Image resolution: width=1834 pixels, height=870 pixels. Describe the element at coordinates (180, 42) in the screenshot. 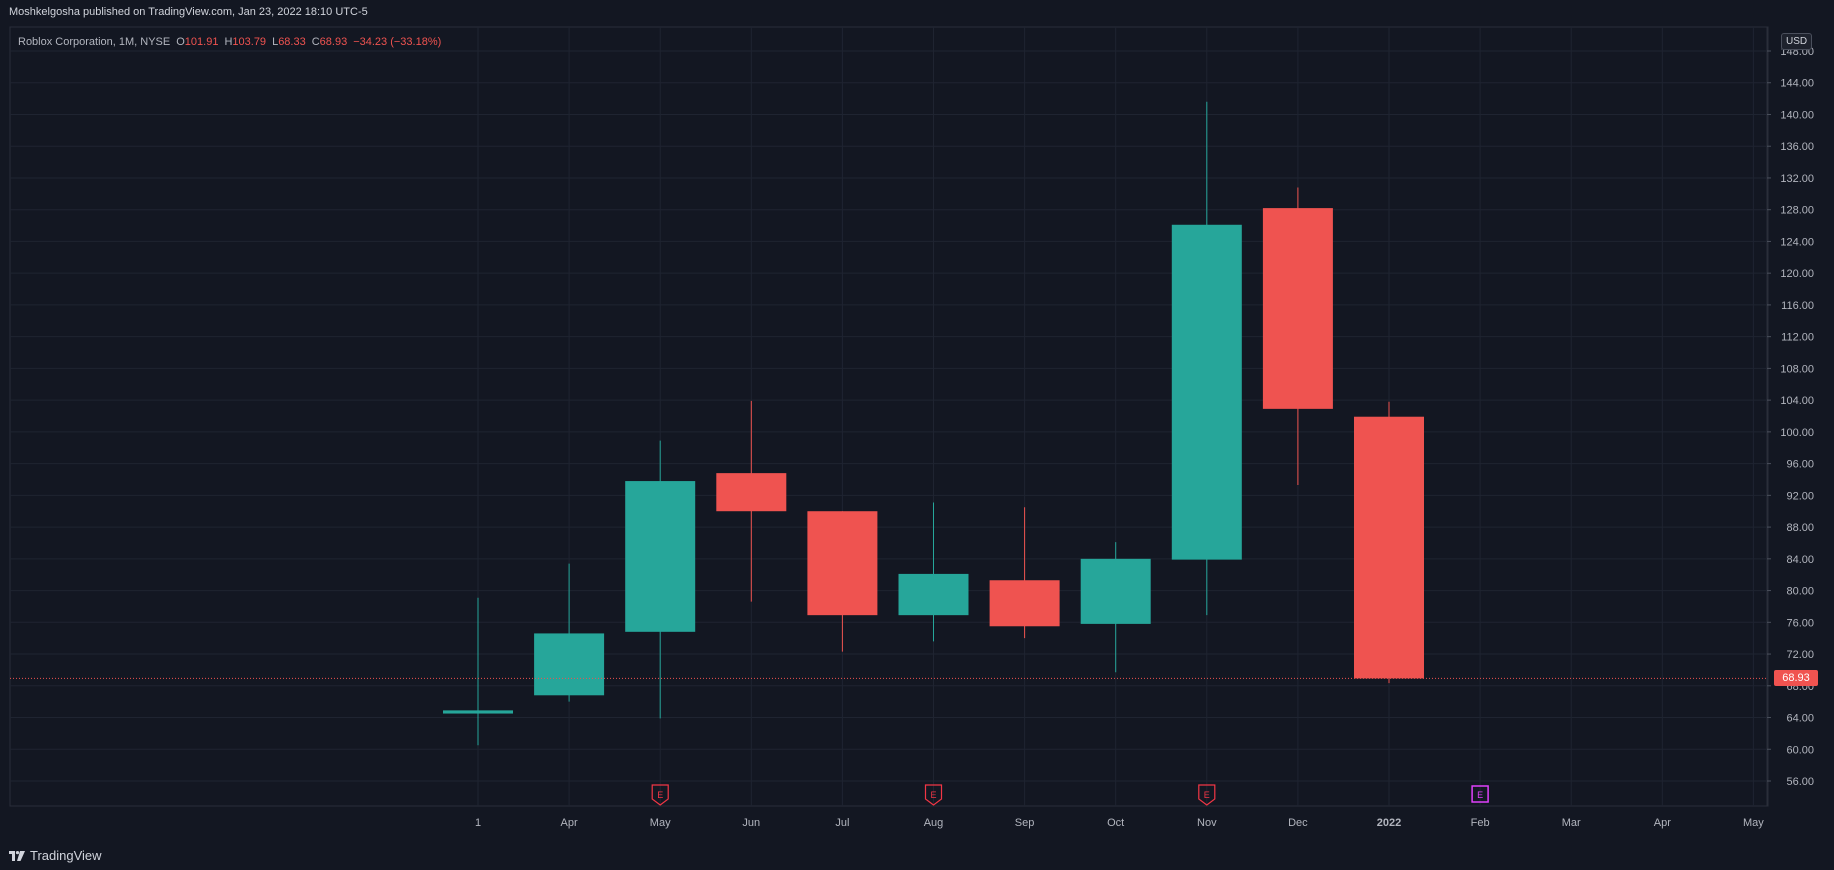

I see `open-label: O` at that location.